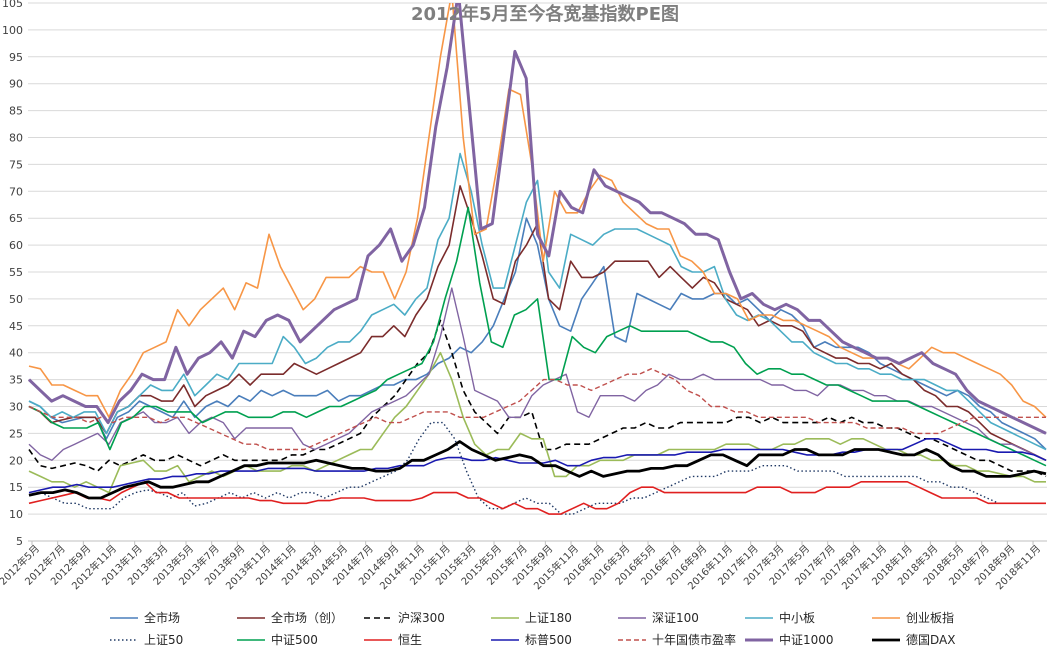 This screenshot has width=1049, height=655. I want to click on legend-label: 上证180, so click(548, 618).